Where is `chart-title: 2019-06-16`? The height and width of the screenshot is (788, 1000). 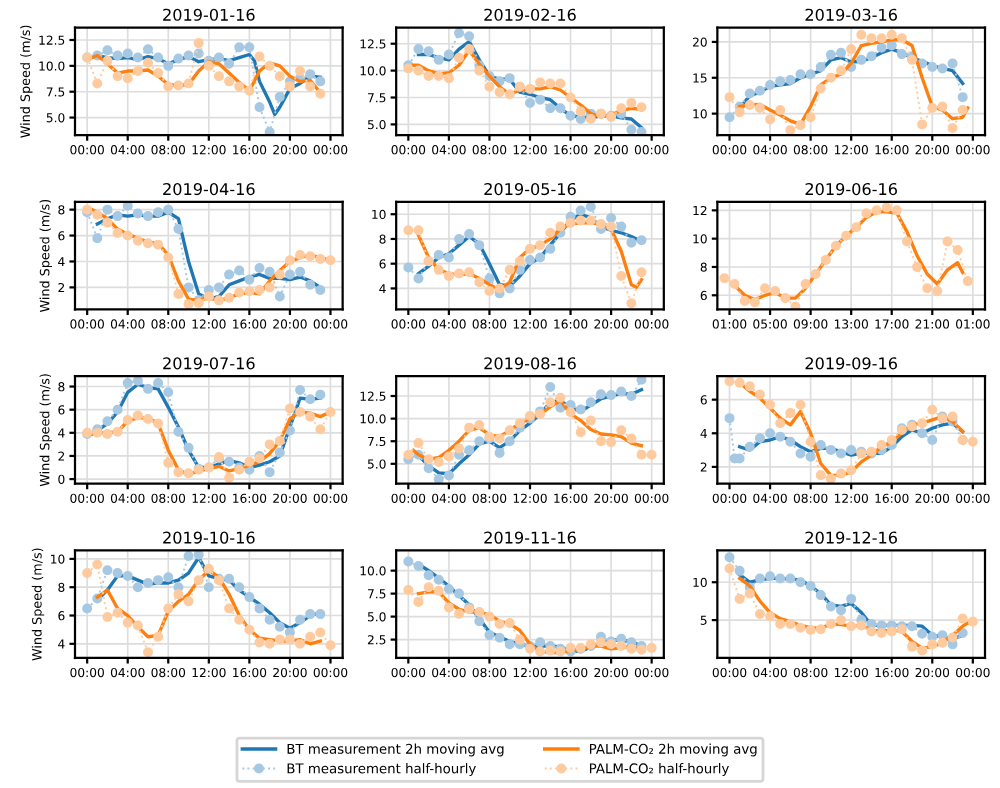 chart-title: 2019-06-16 is located at coordinates (851, 189).